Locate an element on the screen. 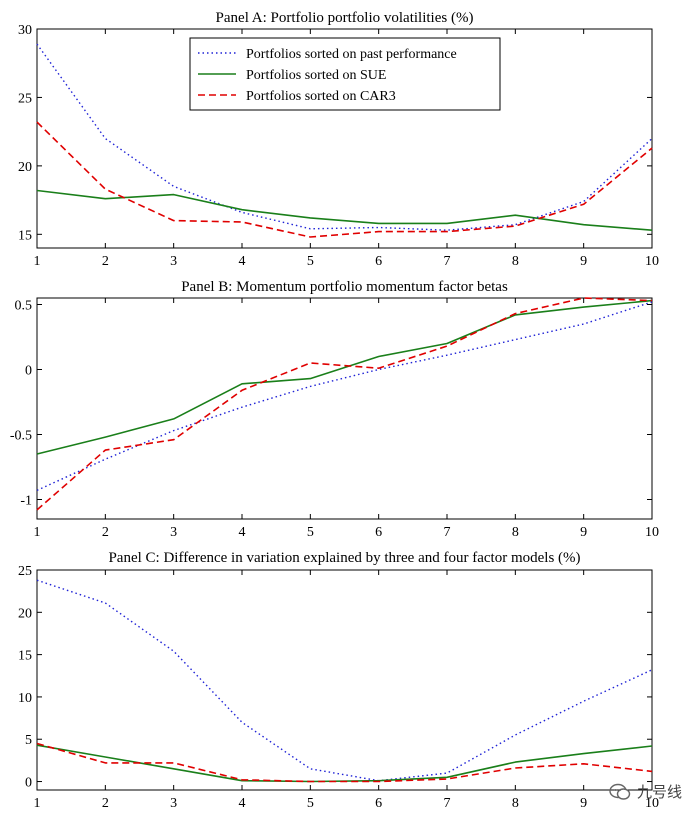  y-tick-label: 30 is located at coordinates (25, 30).